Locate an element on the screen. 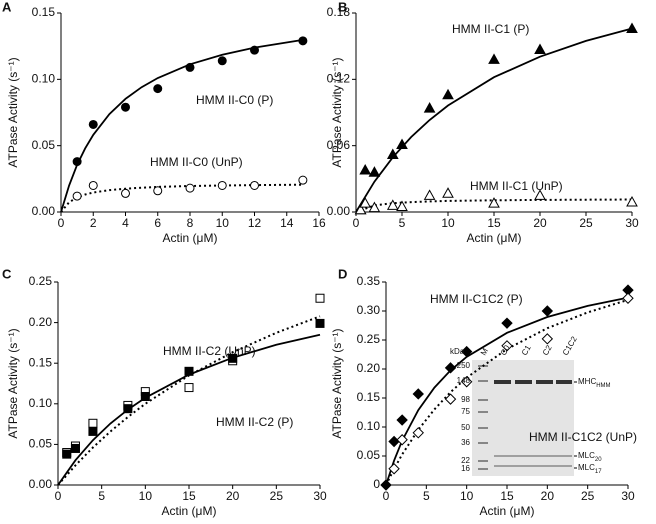  panel-label: B is located at coordinates (342, 7).